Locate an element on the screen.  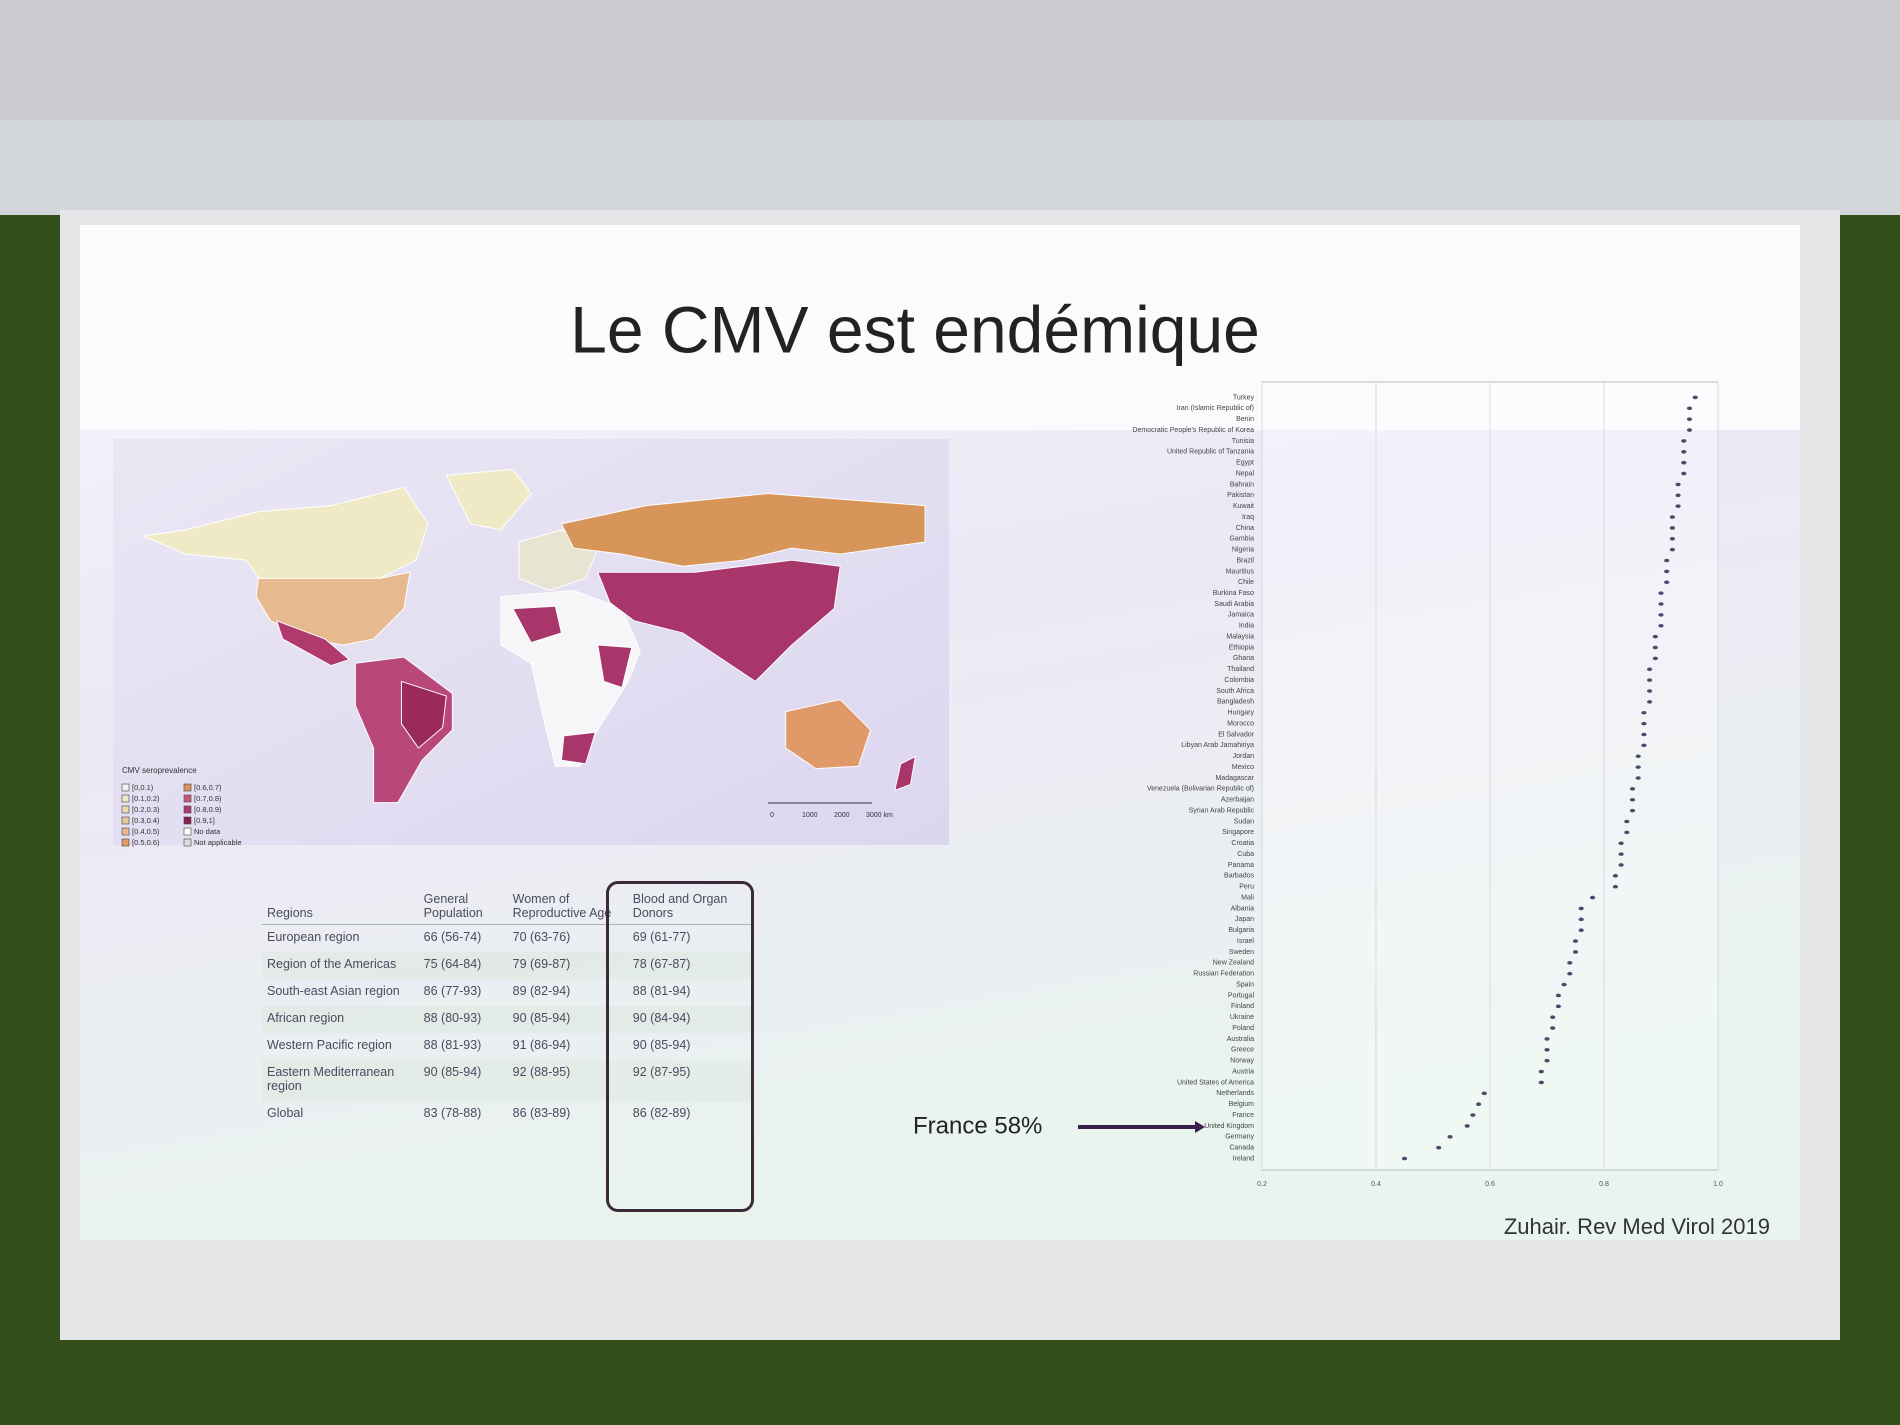
value-cell: 70 (63-76) is located at coordinates (541, 937).